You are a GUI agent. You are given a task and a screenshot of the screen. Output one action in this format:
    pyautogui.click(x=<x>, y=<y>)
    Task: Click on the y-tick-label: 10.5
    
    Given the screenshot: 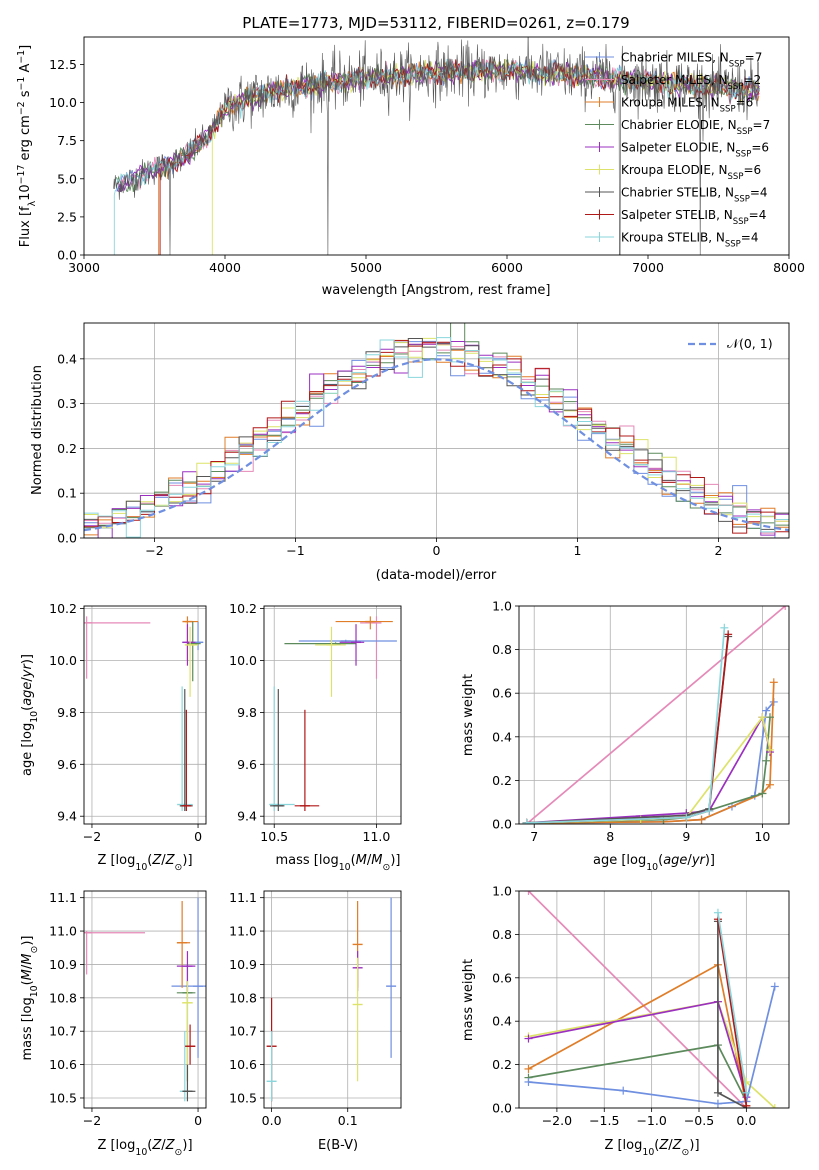 What is the action you would take?
    pyautogui.click(x=63, y=1097)
    